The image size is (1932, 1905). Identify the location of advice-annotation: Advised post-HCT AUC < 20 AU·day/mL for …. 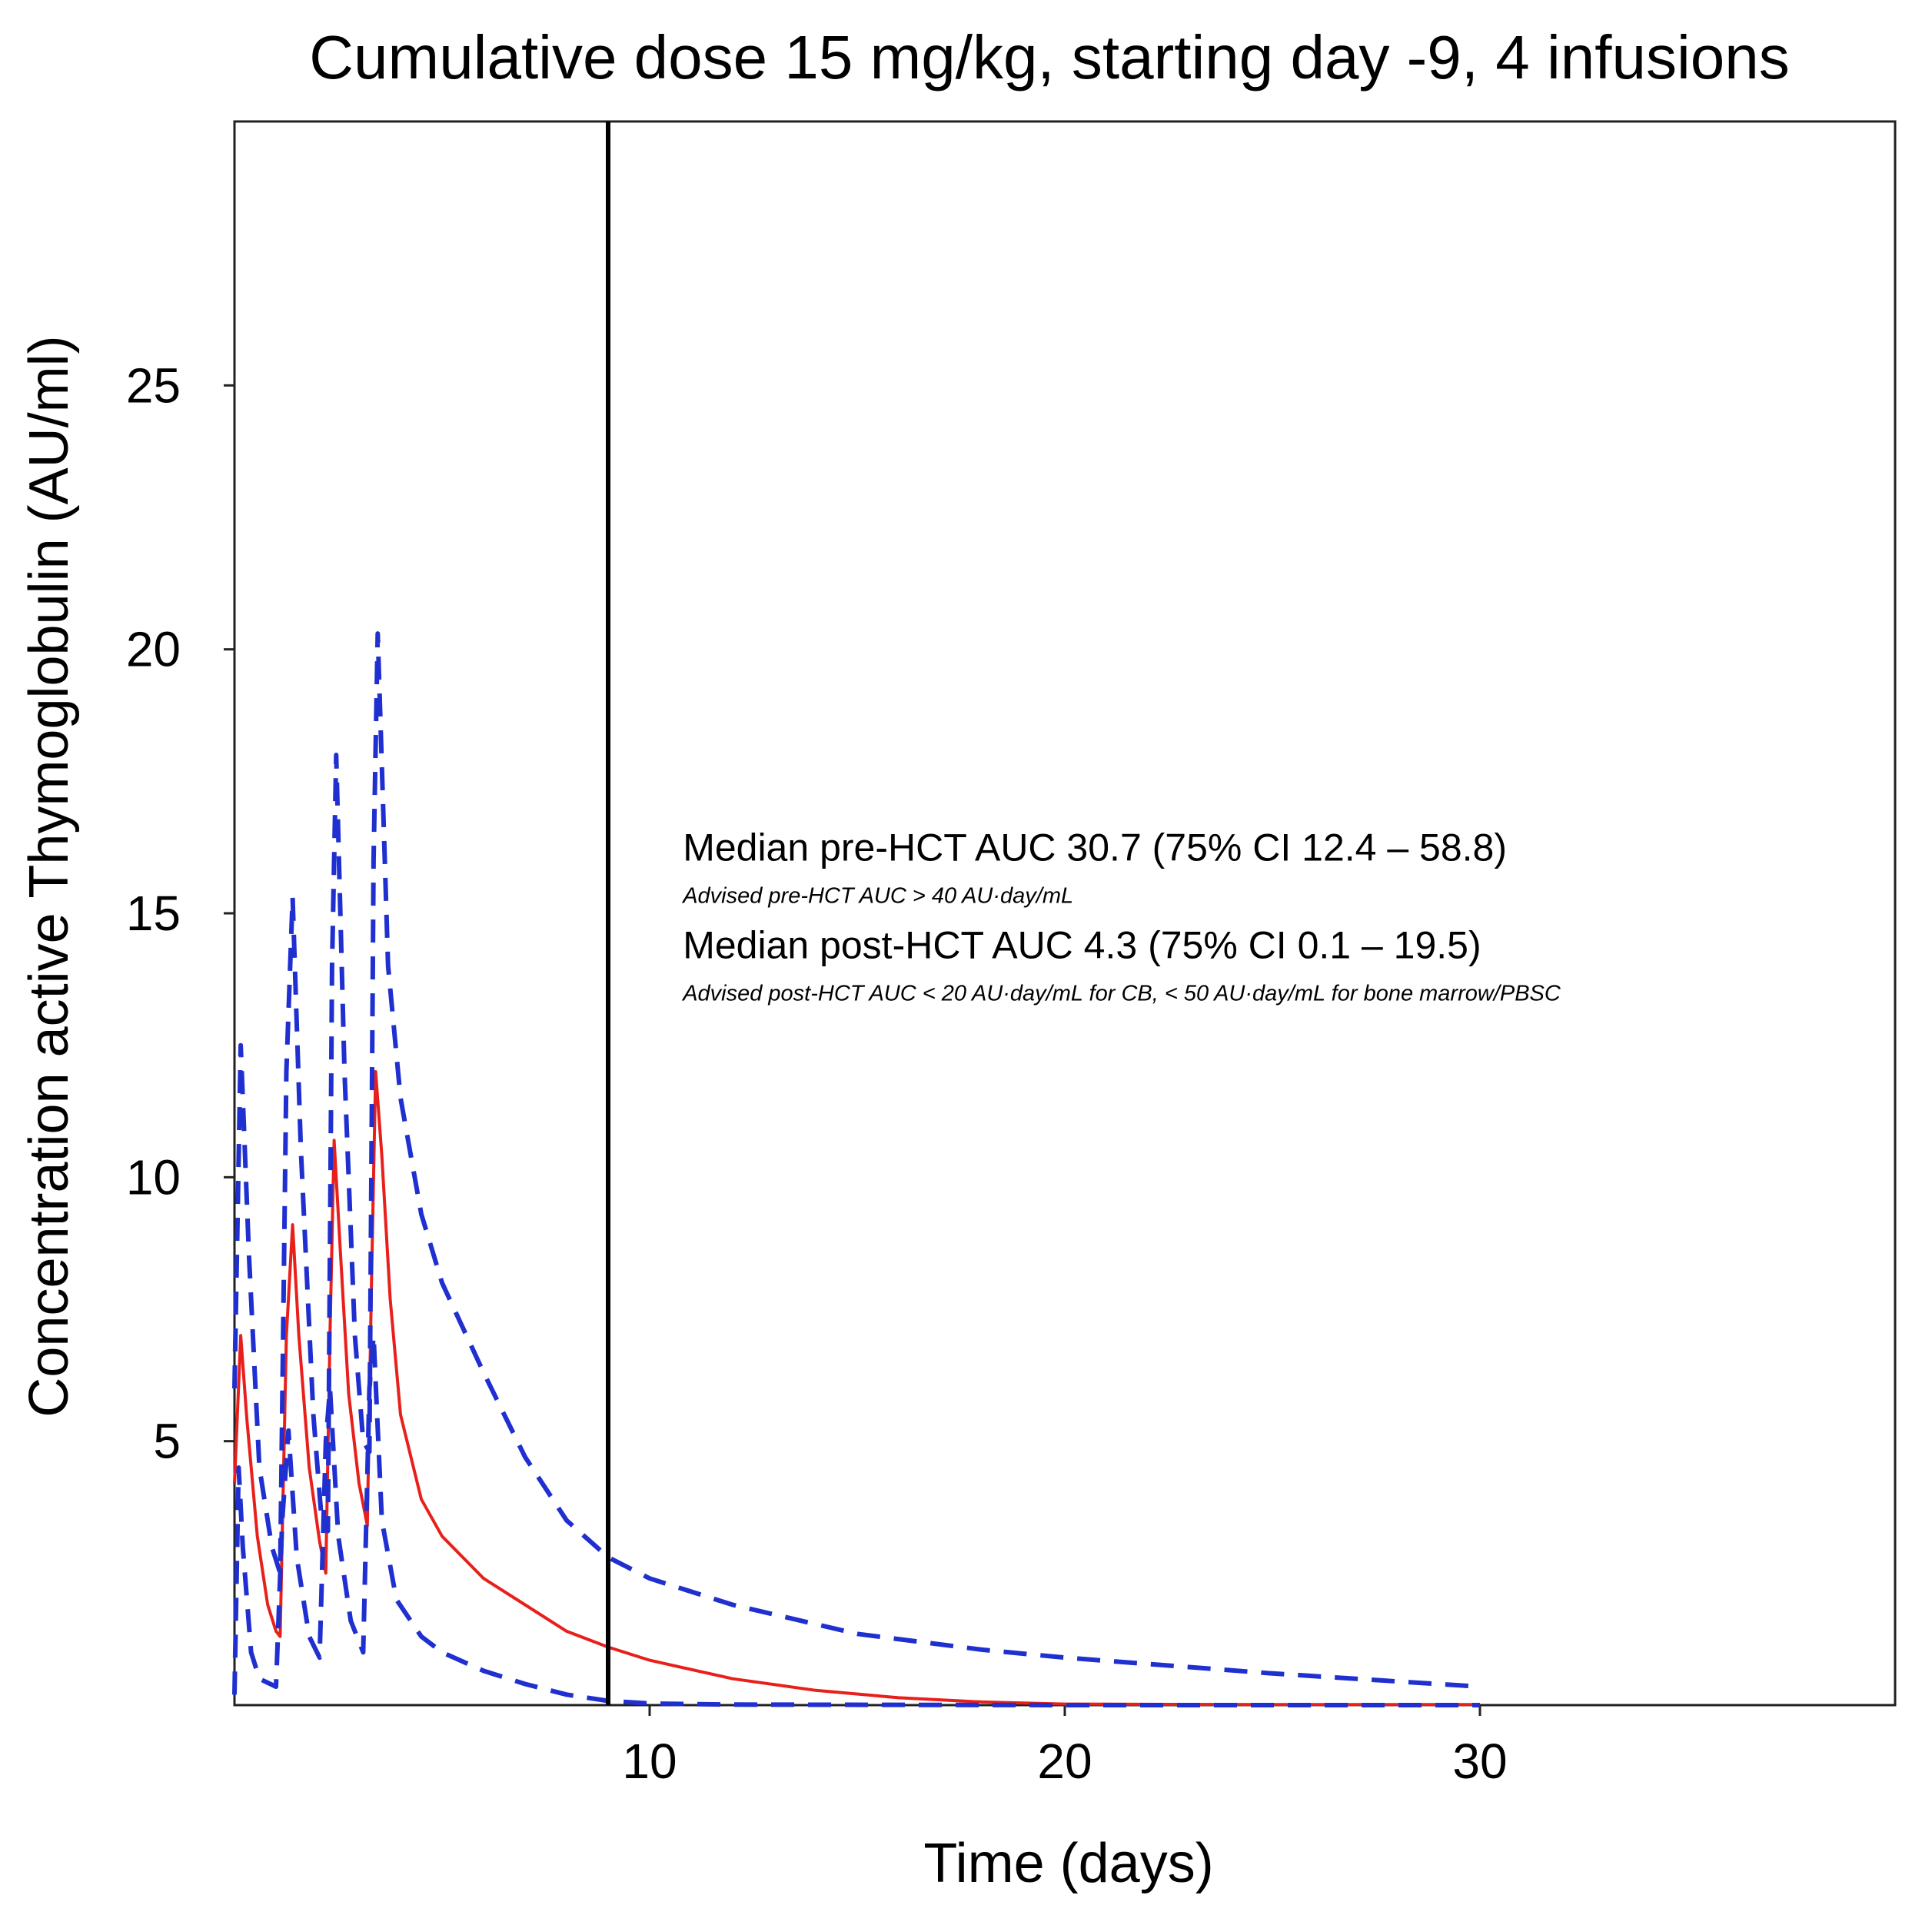
(1121, 993).